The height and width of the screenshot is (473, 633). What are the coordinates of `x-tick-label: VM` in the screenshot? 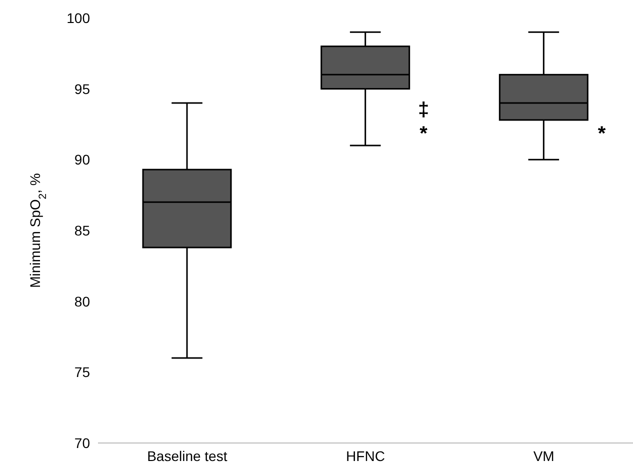 It's located at (543, 456).